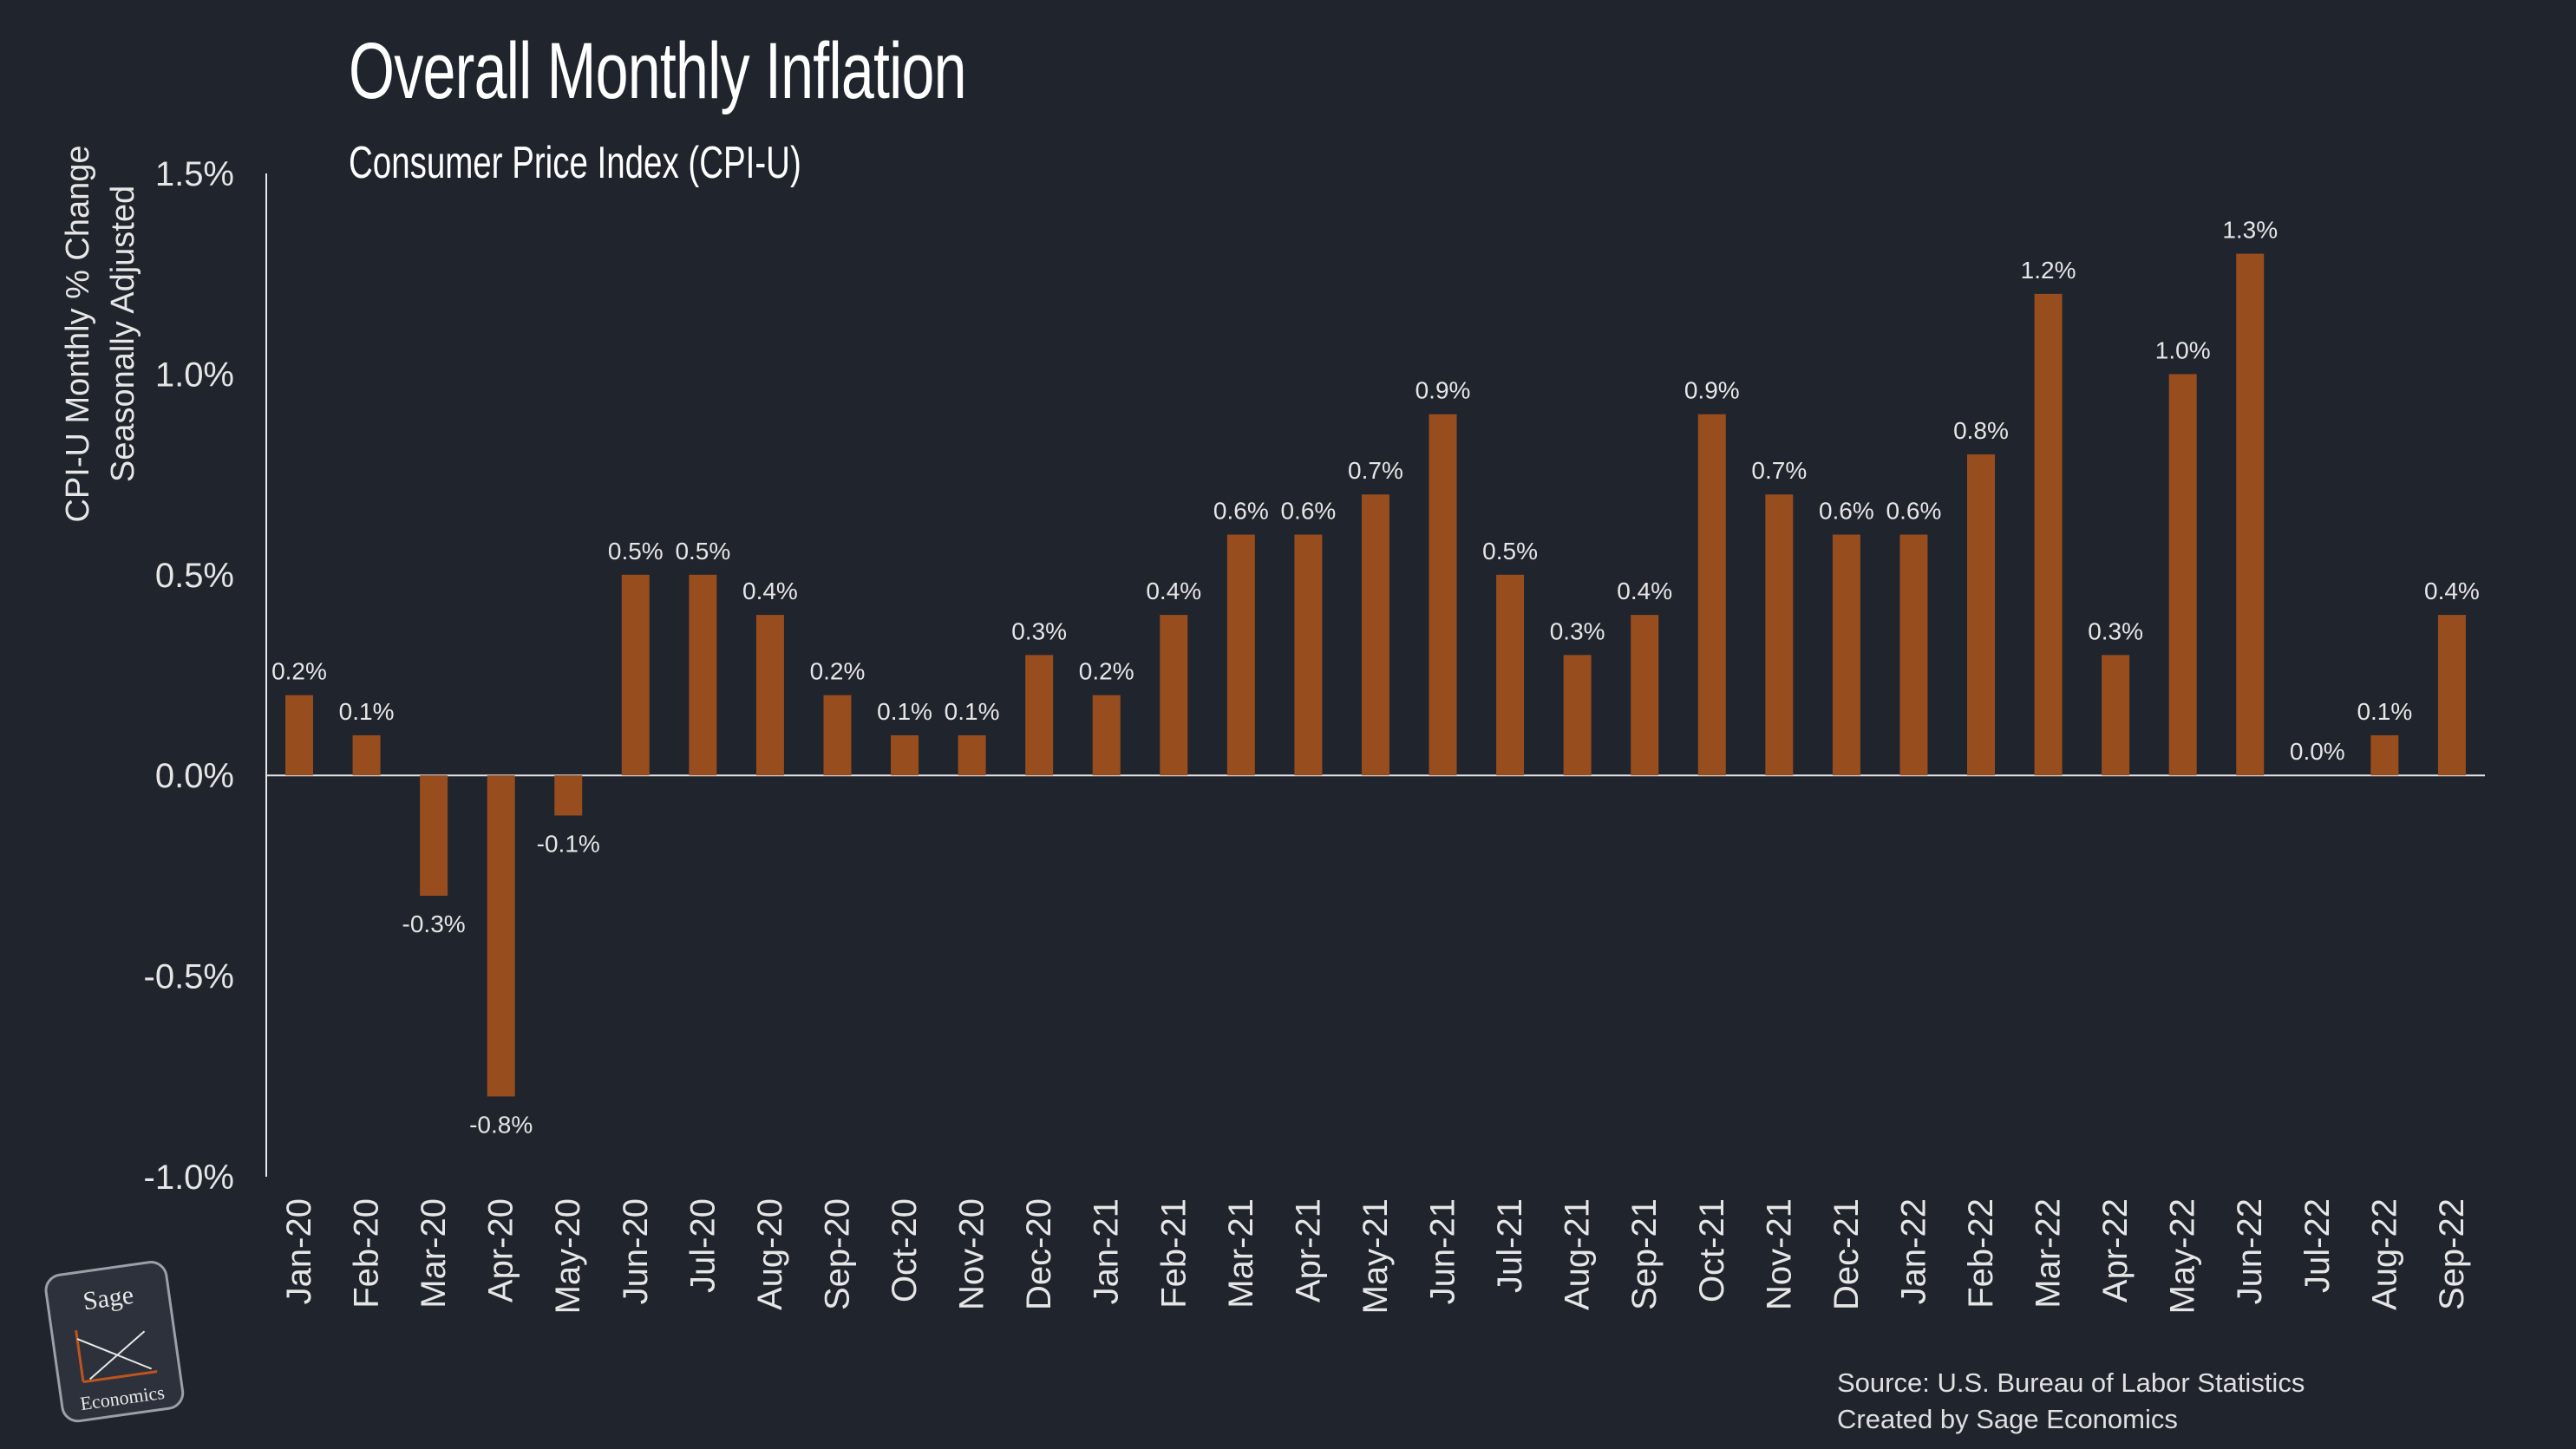 Image resolution: width=2576 pixels, height=1449 pixels. What do you see at coordinates (2317, 751) in the screenshot?
I see `data-label: 0.0%` at bounding box center [2317, 751].